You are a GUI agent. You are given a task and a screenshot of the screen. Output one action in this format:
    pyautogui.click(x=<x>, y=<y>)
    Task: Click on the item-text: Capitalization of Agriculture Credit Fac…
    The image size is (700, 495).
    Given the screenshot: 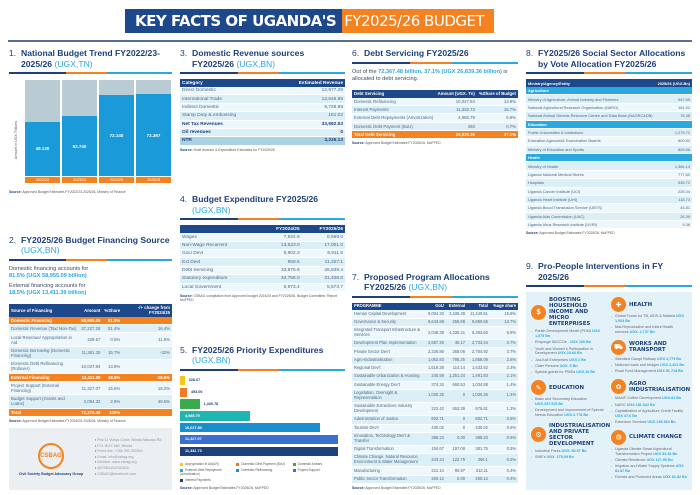 What is the action you would take?
    pyautogui.click(x=649, y=410)
    